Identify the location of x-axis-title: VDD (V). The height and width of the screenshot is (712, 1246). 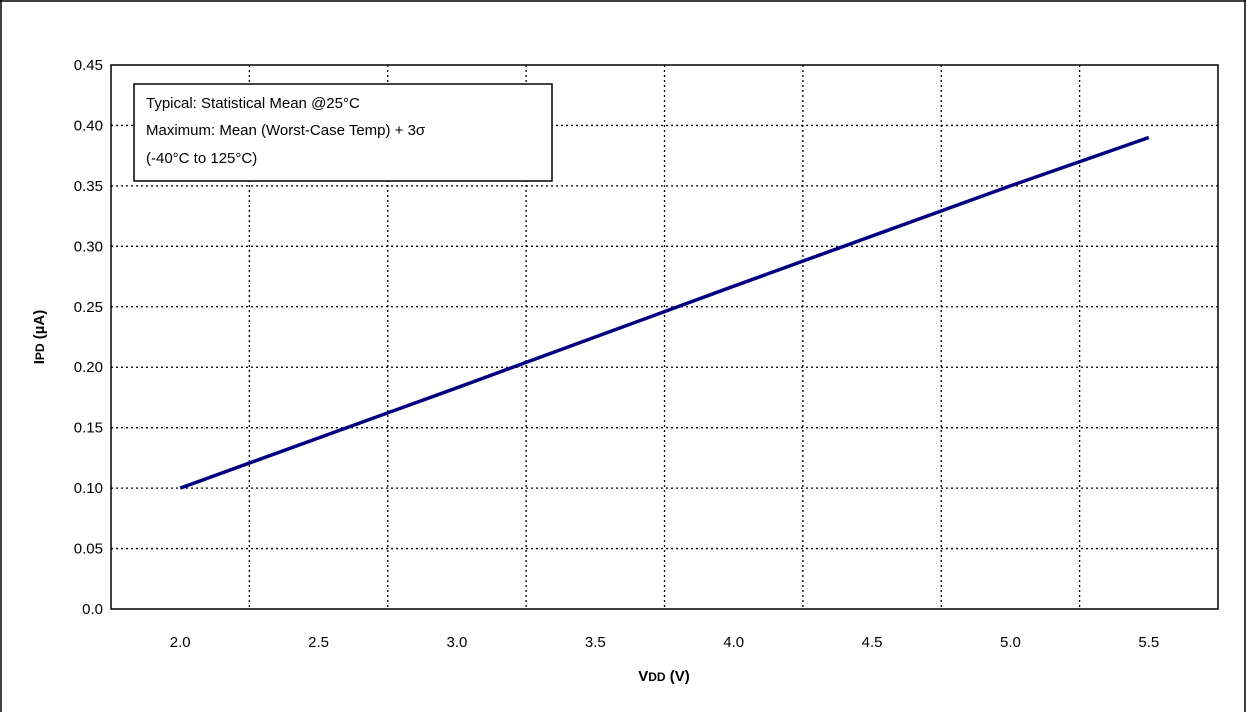
(664, 676).